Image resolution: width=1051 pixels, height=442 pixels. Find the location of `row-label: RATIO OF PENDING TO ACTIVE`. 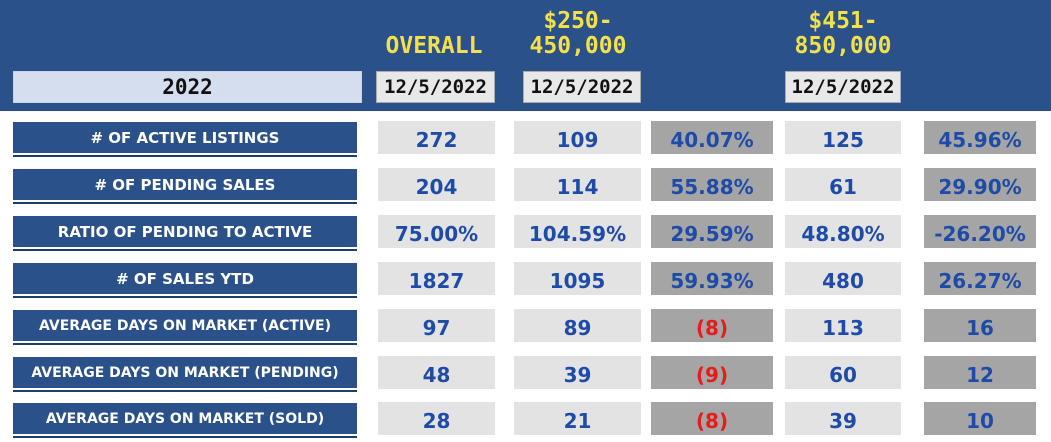

row-label: RATIO OF PENDING TO ACTIVE is located at coordinates (185, 232).